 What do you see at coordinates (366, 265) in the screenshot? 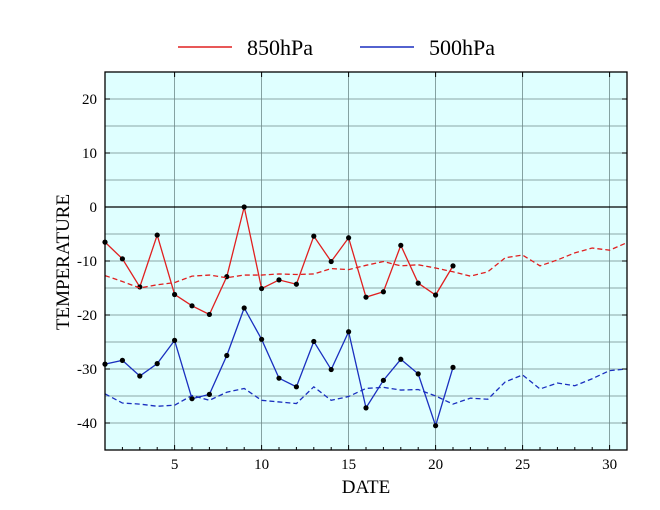
I see `series-line-series-2-dashed` at bounding box center [366, 265].